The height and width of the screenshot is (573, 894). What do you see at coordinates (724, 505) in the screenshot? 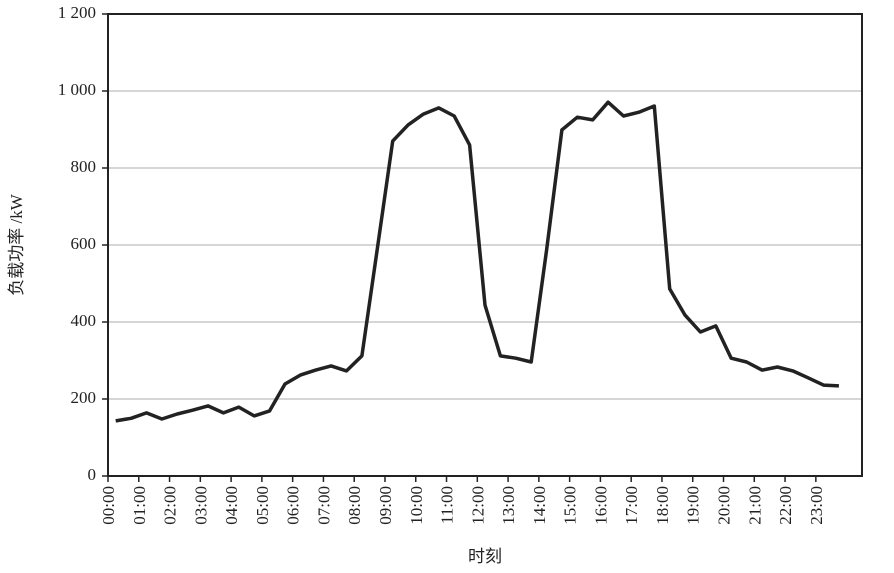
I see `x-tick-label: 20:00` at bounding box center [724, 505].